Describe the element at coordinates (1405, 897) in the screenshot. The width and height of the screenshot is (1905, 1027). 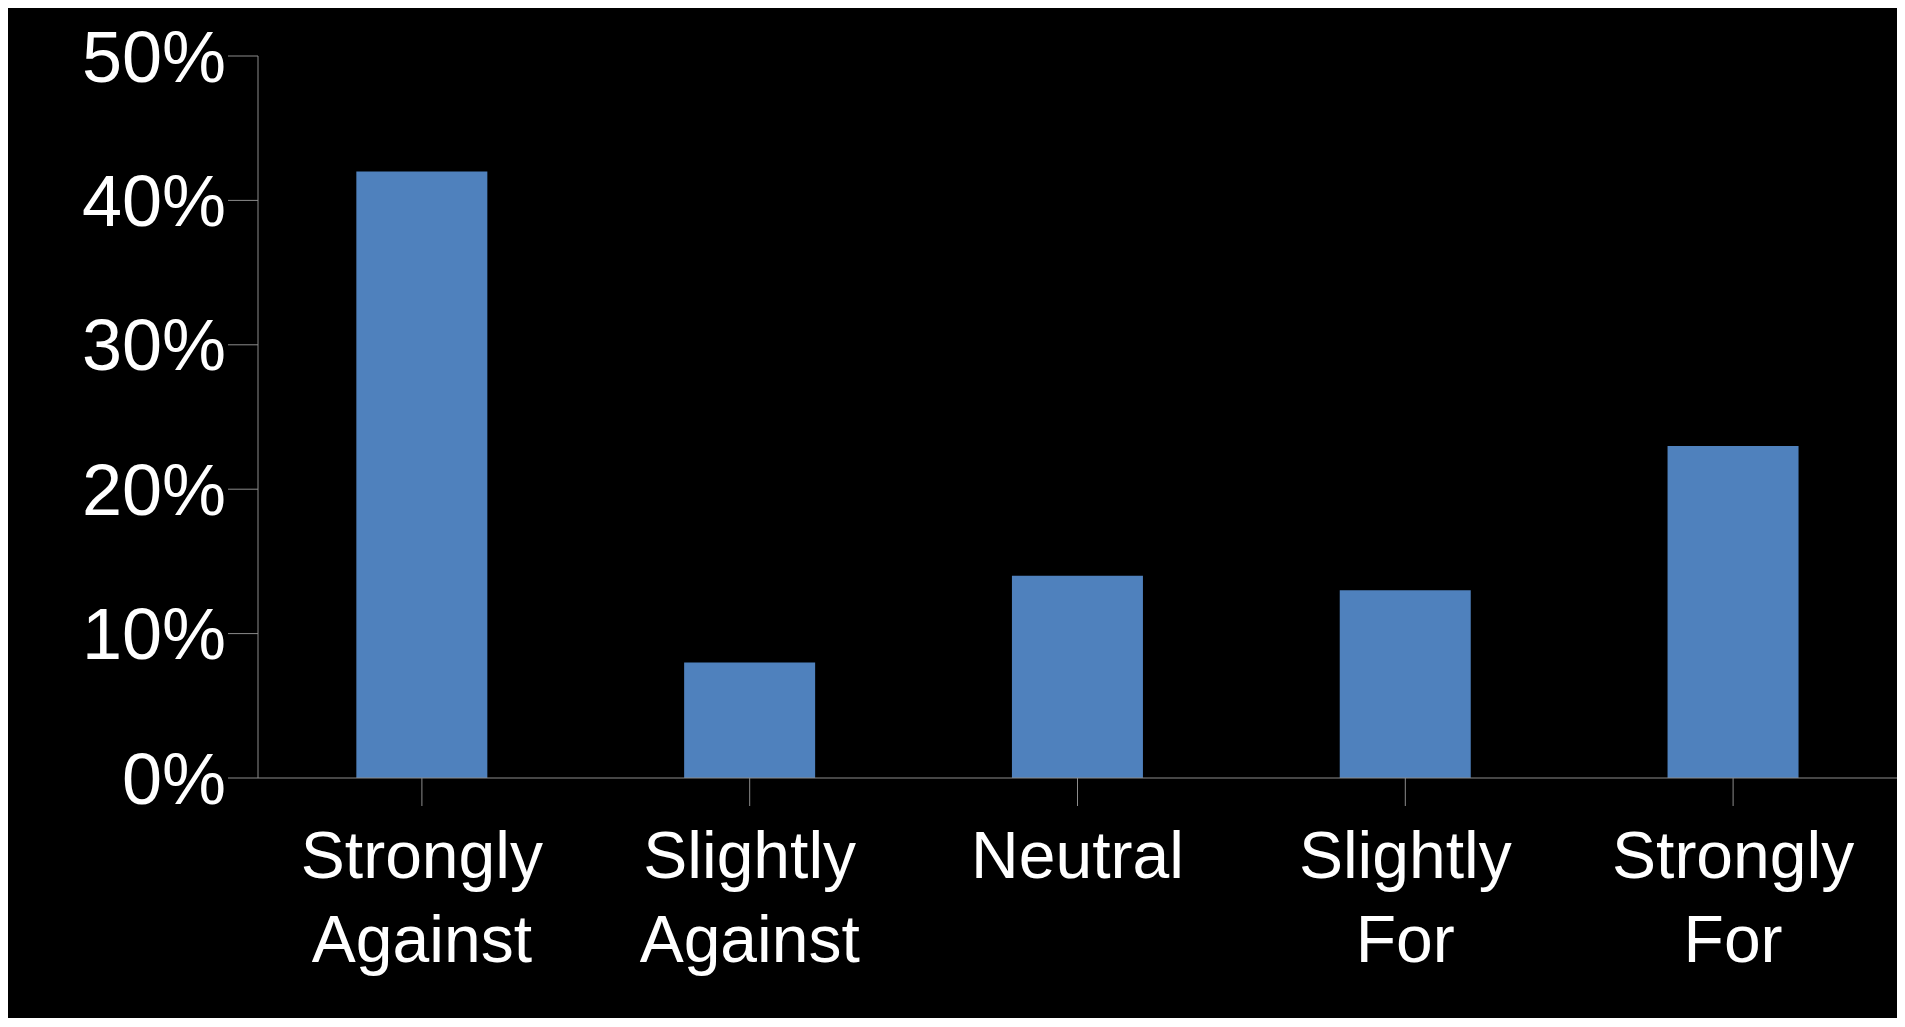
I see `x-tick-label: Slightly For` at that location.